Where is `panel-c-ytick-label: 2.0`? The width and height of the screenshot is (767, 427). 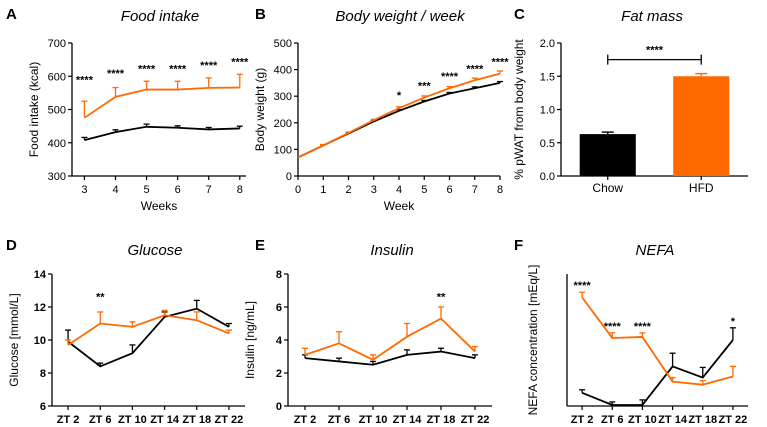 panel-c-ytick-label: 2.0 is located at coordinates (547, 44).